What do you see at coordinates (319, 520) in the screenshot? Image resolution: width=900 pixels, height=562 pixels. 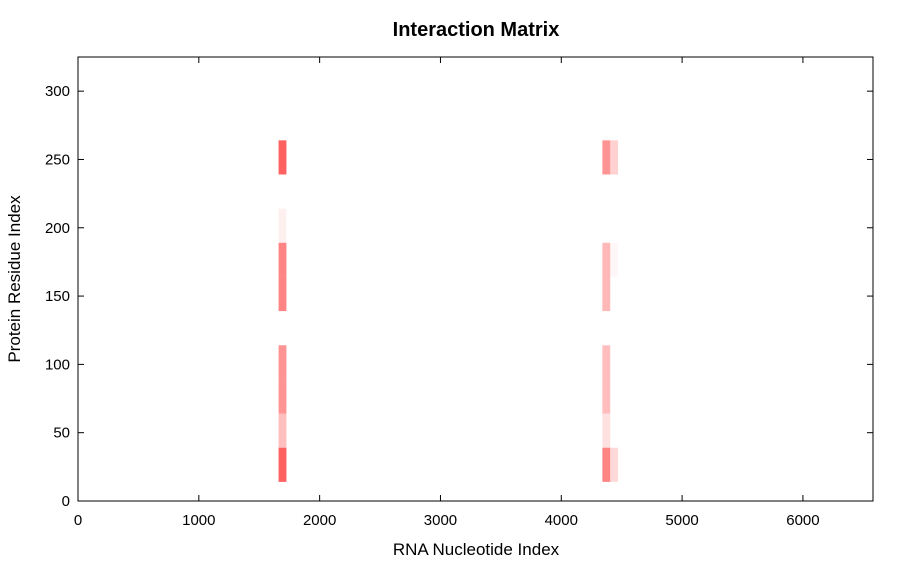 I see `x-tick-label: 2000` at bounding box center [319, 520].